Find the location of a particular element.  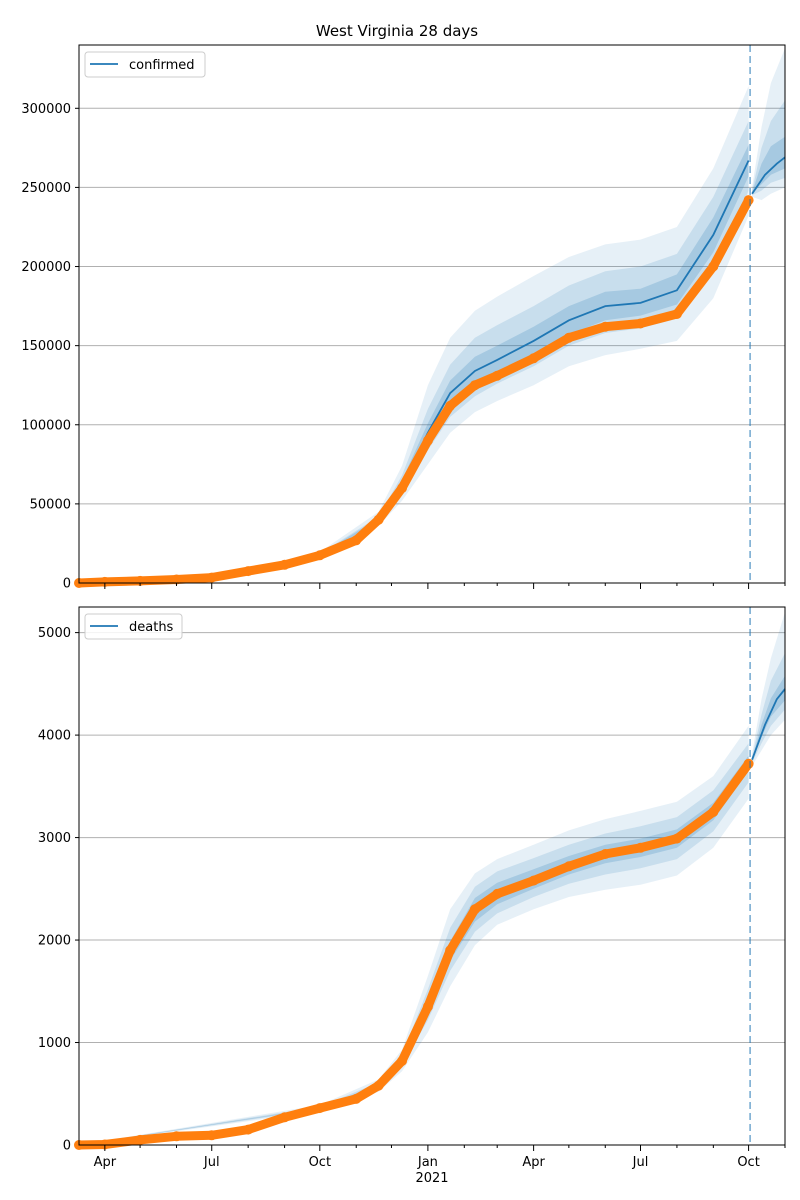

legend: confirmed is located at coordinates (145, 64).